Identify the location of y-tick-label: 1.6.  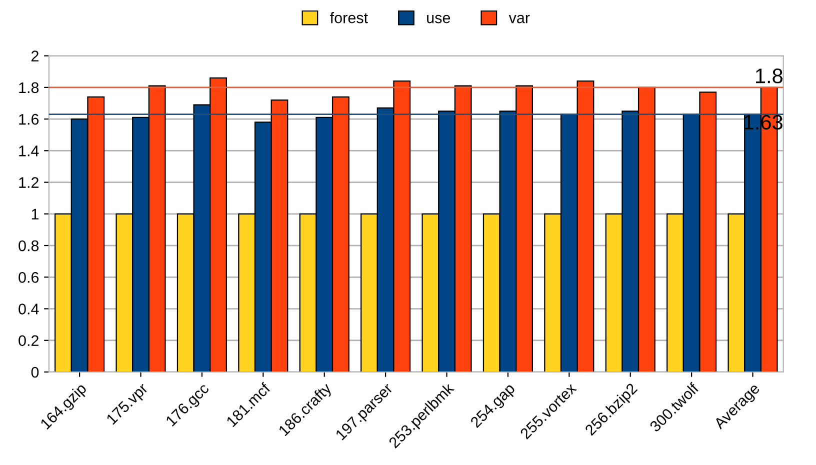
(29, 119).